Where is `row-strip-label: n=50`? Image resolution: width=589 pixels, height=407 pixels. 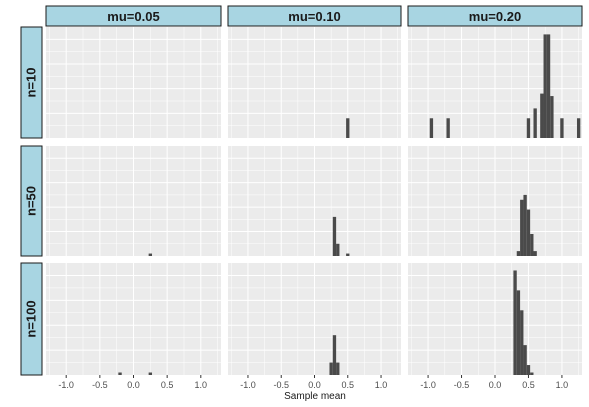 row-strip-label: n=50 is located at coordinates (31, 201).